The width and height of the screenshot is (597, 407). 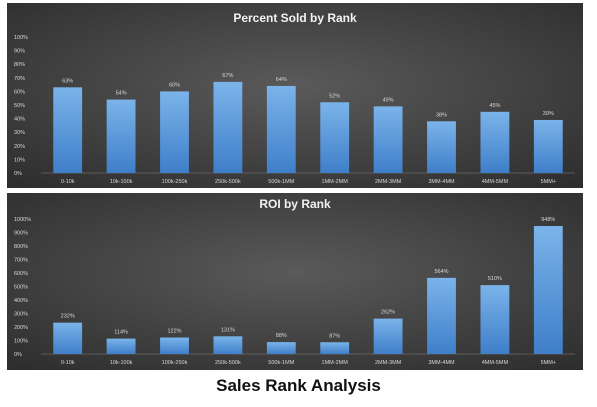 I want to click on y-tick-label: 700%, so click(x=21, y=261).